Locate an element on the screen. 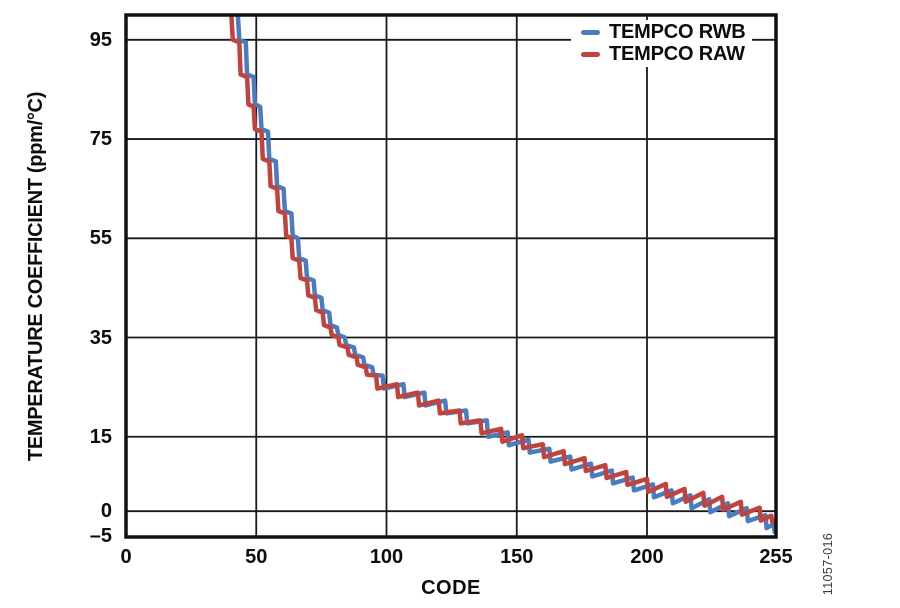  legend-entry-tempco-rwb: TEMPCO RWB is located at coordinates (663, 32).